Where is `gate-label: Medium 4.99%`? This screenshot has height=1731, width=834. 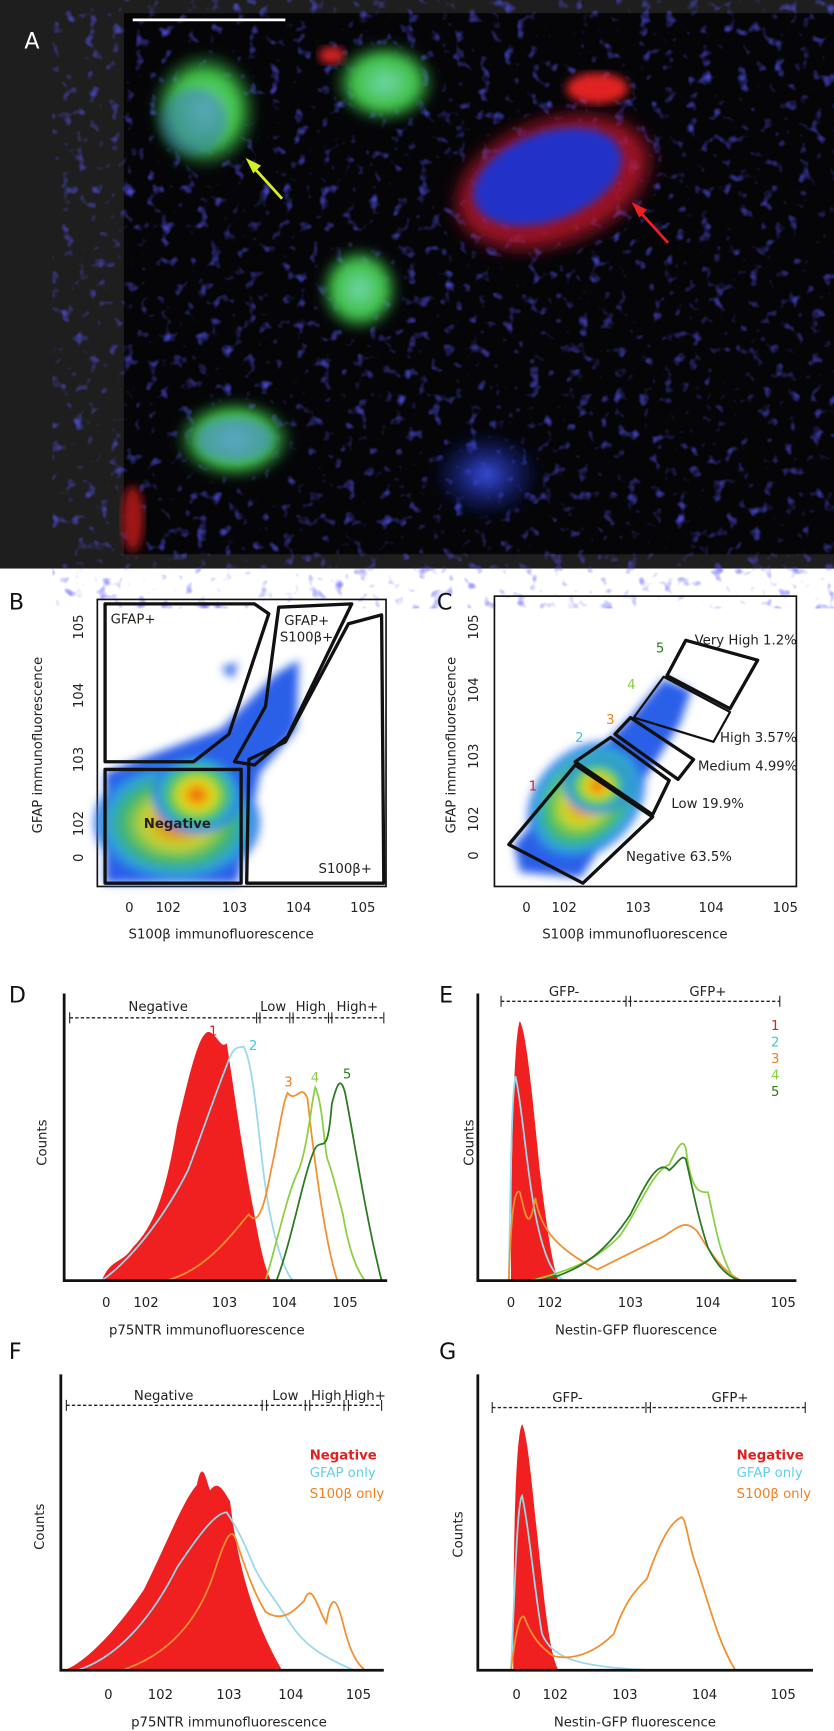 gate-label: Medium 4.99% is located at coordinates (747, 767).